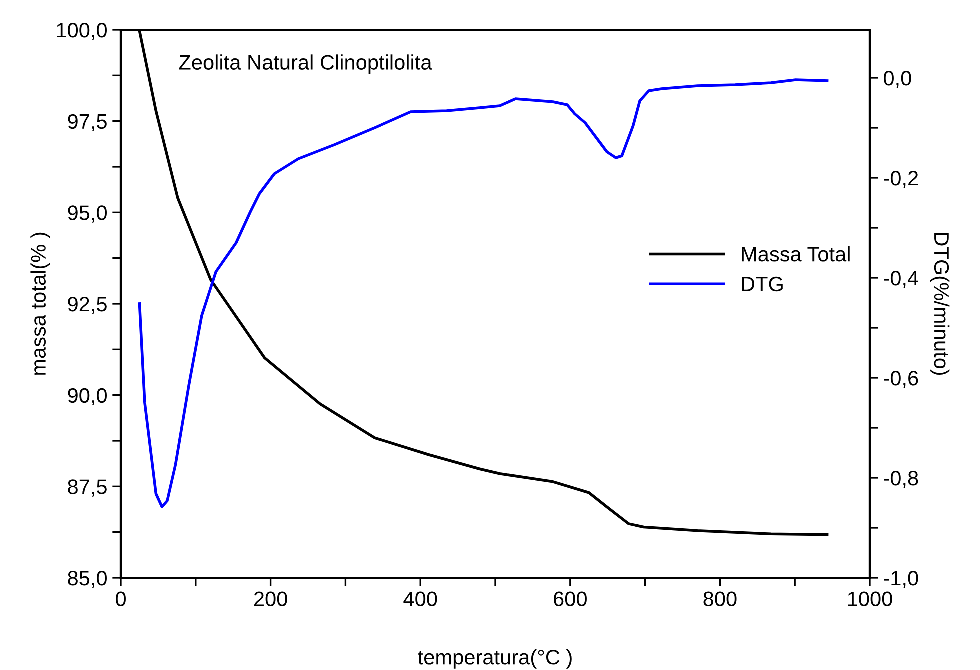 The width and height of the screenshot is (980, 670). I want to click on y2-tick-label: 0,0, so click(898, 79).